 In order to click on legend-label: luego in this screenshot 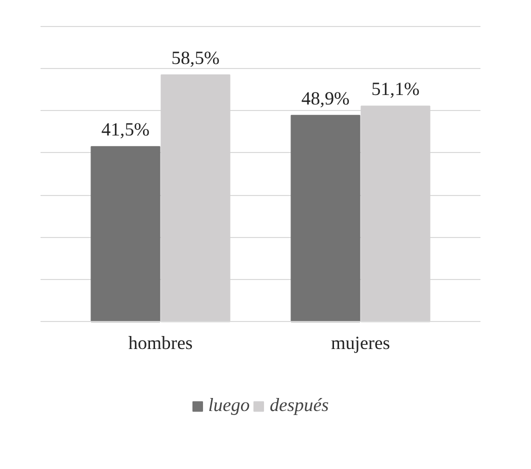, I will do `click(229, 406)`.